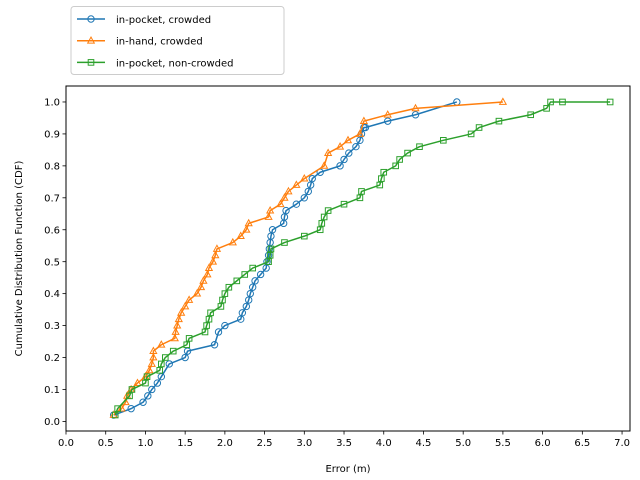  Describe the element at coordinates (52, 422) in the screenshot. I see `y-tick-label: 0.0` at that location.